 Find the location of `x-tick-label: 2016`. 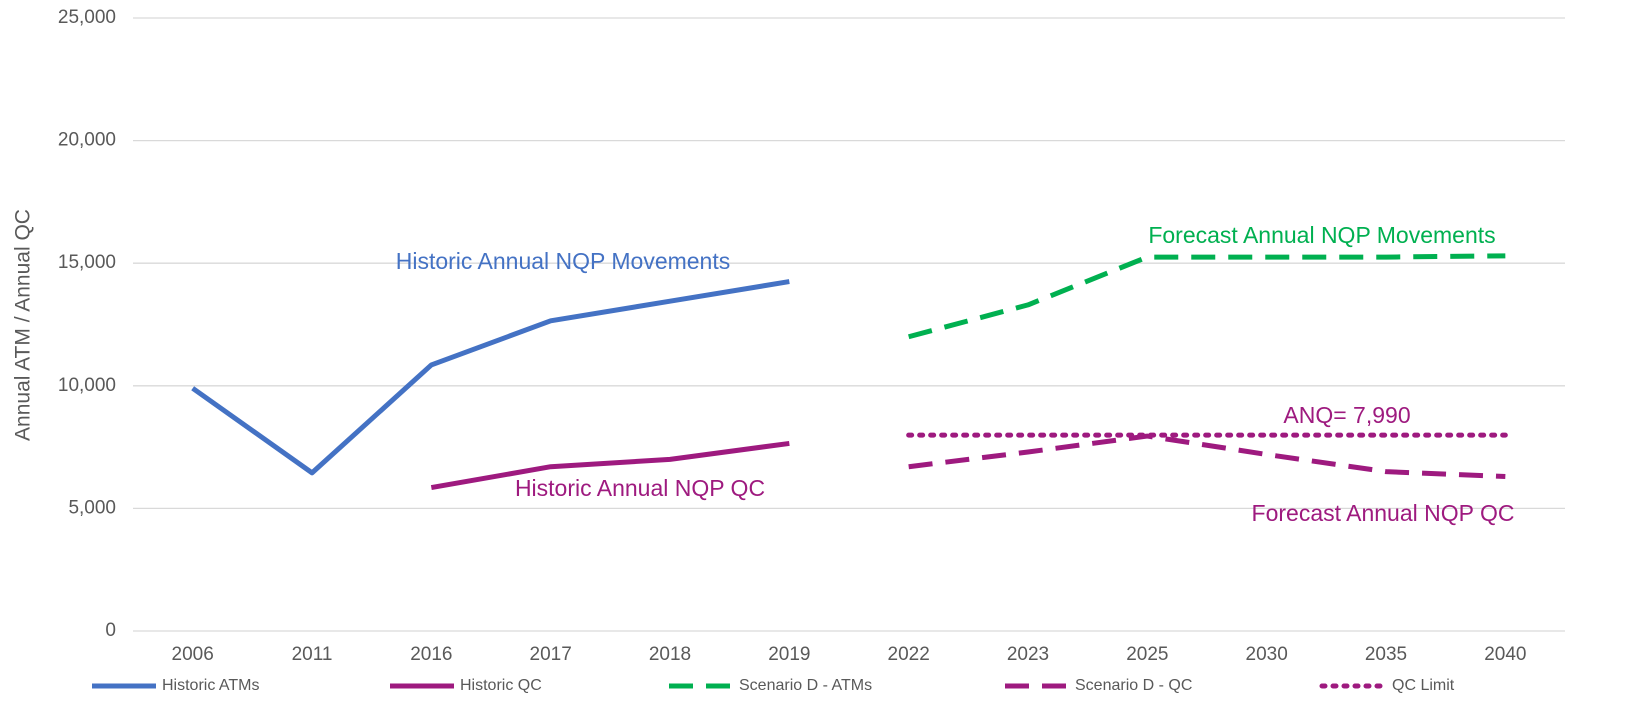

x-tick-label: 2016 is located at coordinates (431, 654).